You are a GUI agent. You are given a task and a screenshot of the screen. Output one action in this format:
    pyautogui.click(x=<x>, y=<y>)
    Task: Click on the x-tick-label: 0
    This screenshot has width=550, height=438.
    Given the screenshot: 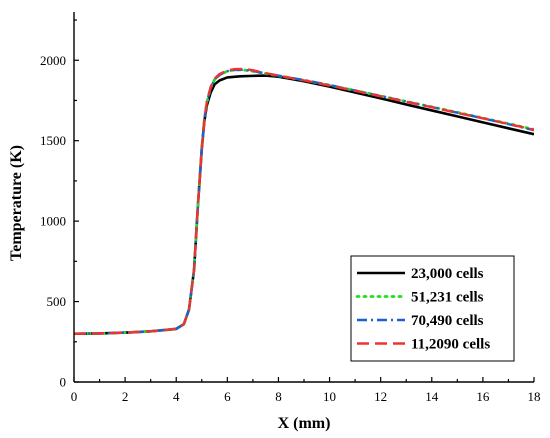 What is the action you would take?
    pyautogui.click(x=74, y=396)
    